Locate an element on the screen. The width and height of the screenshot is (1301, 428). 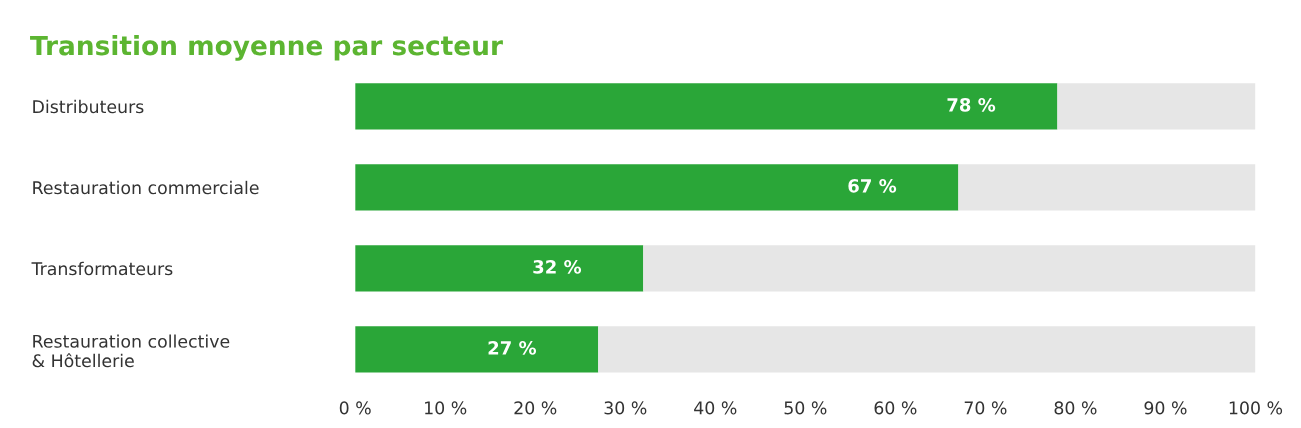
x-tick-label: 90 % is located at coordinates (1165, 408).